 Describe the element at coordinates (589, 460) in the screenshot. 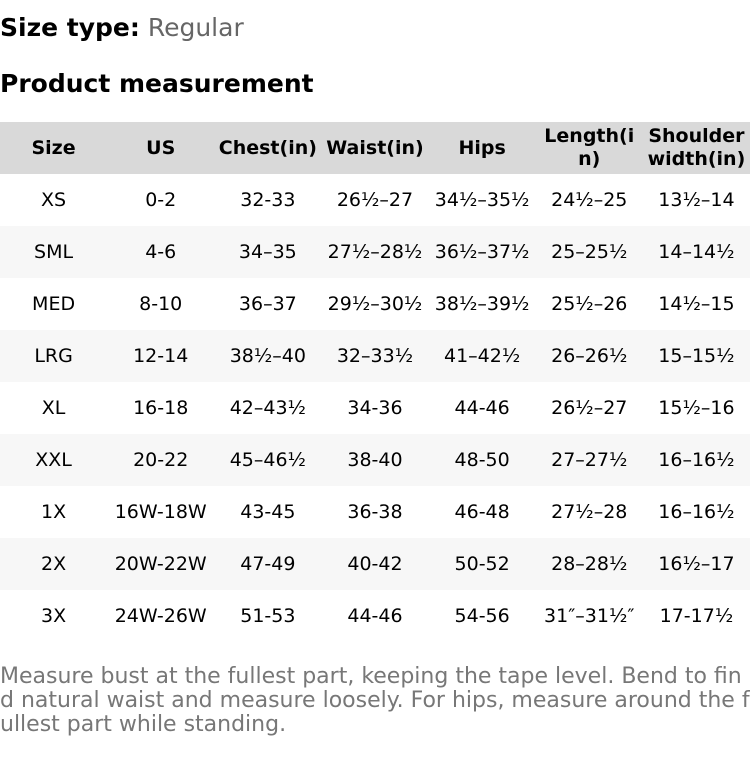

I see `table-cell: 27–27½` at that location.